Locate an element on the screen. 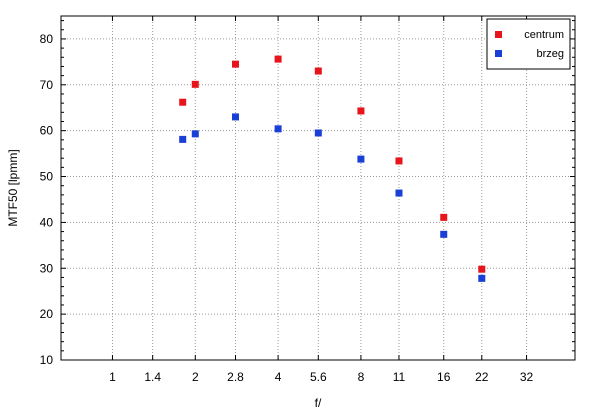 The height and width of the screenshot is (415, 600). x-tick-label: 1.4 is located at coordinates (152, 377).